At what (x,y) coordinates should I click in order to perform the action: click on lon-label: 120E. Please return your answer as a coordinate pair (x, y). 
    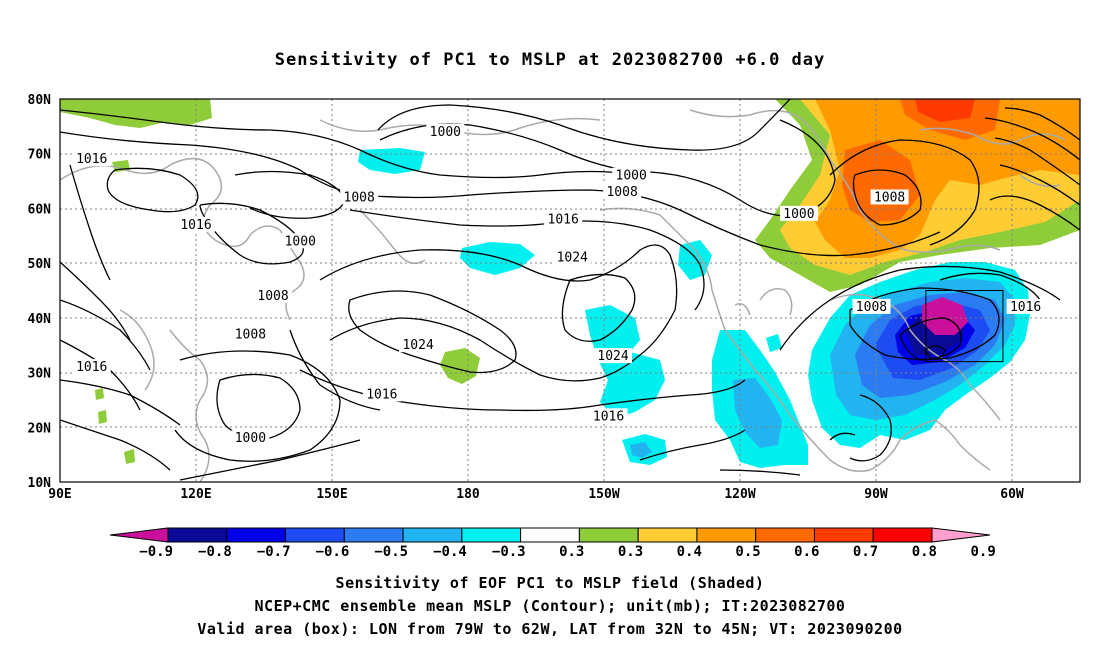
    Looking at the image, I should click on (195, 494).